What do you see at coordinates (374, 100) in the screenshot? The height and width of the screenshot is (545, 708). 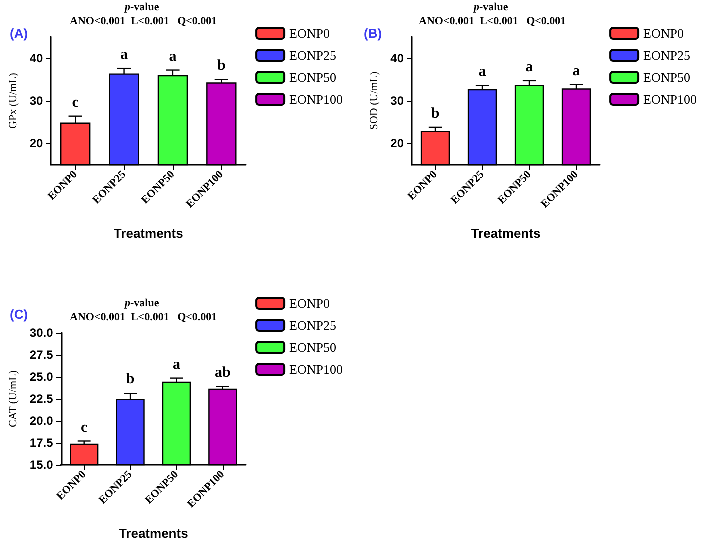 I see `y-axis-title: SOD (U/mL)` at bounding box center [374, 100].